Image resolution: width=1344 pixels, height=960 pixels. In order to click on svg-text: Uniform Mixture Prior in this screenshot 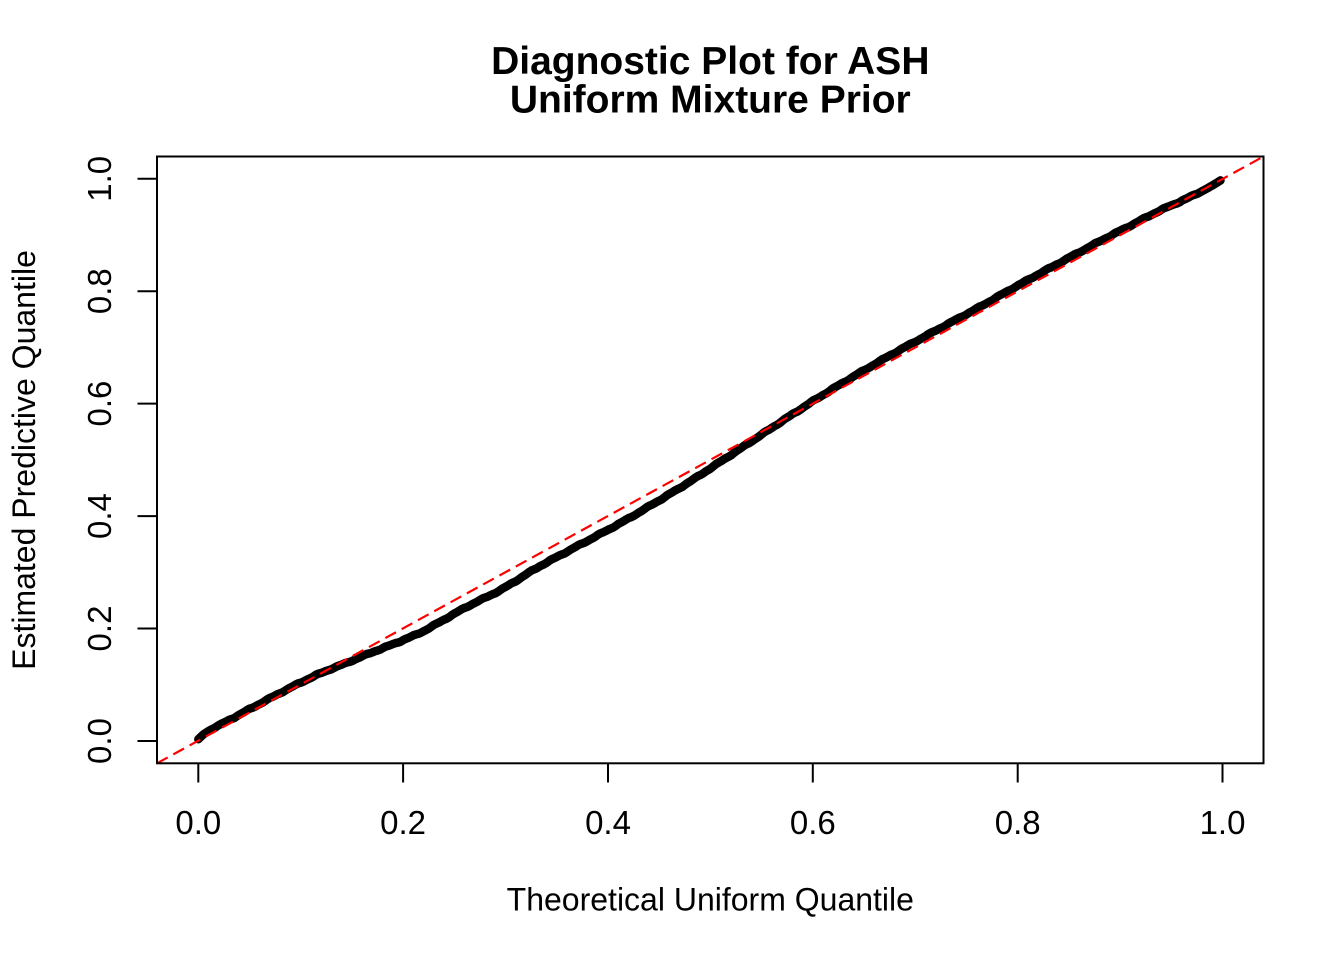, I will do `click(710, 99)`.